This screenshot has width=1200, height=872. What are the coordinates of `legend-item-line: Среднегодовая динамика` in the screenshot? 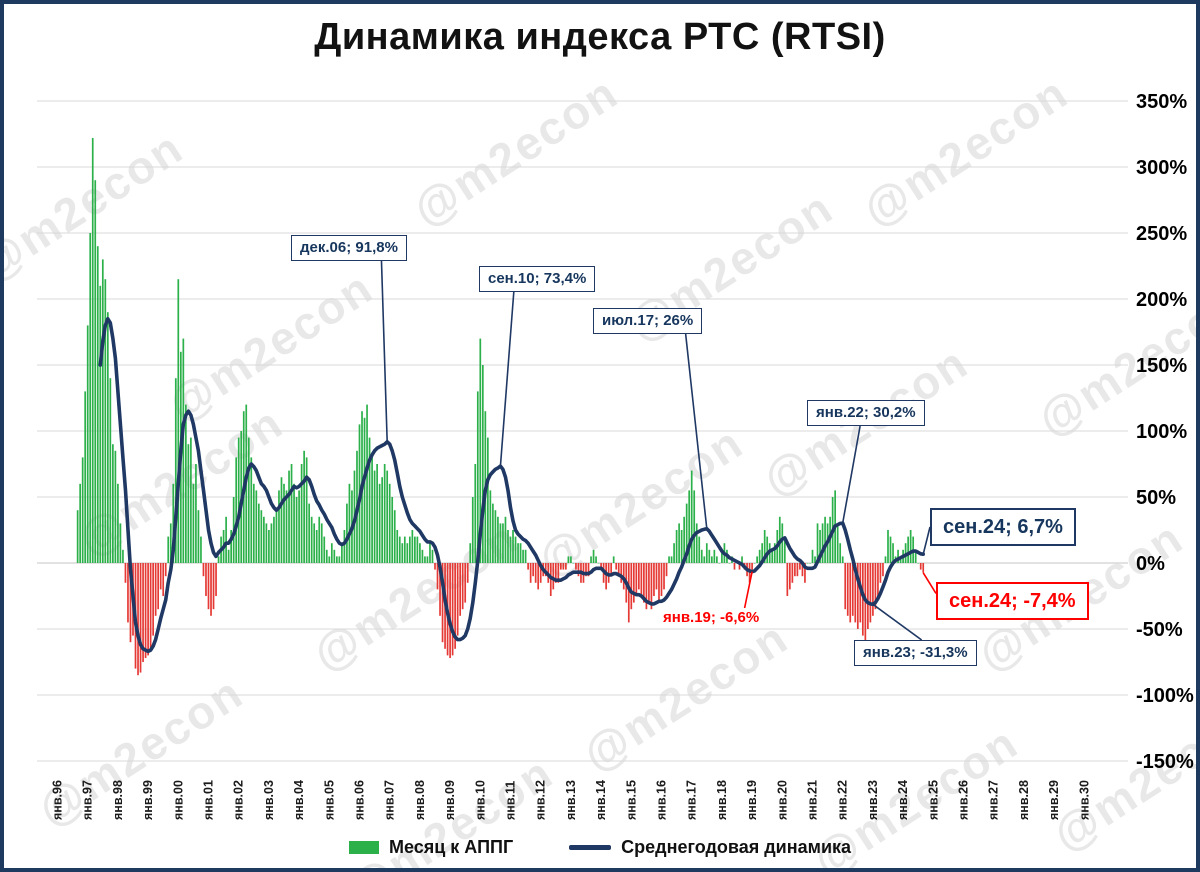 It's located at (710, 847).